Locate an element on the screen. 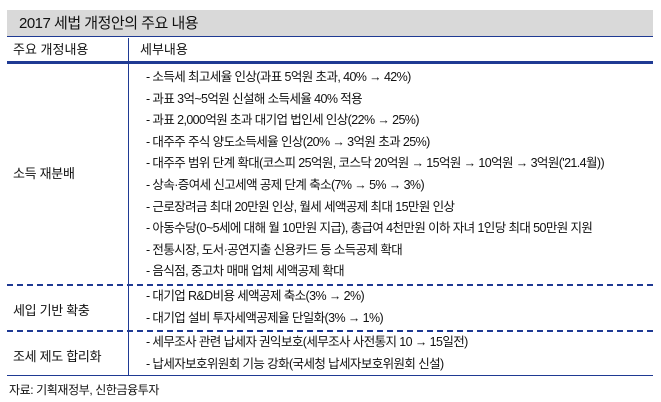  list-item: - 음식점, 중고차 매매 업체 세액공제 확대 is located at coordinates (245, 271).